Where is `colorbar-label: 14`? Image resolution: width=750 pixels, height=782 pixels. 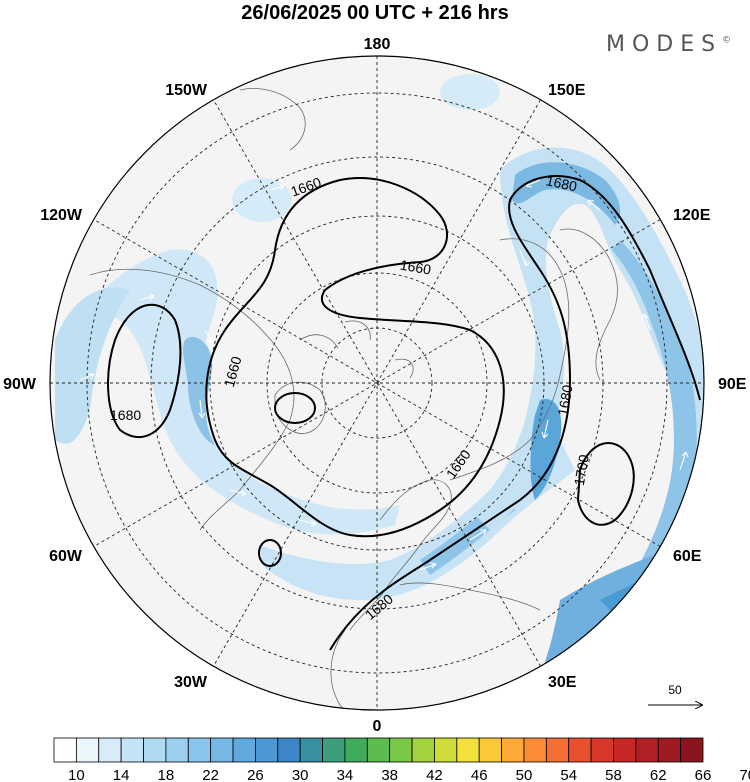
colorbar-label: 14 is located at coordinates (121, 774).